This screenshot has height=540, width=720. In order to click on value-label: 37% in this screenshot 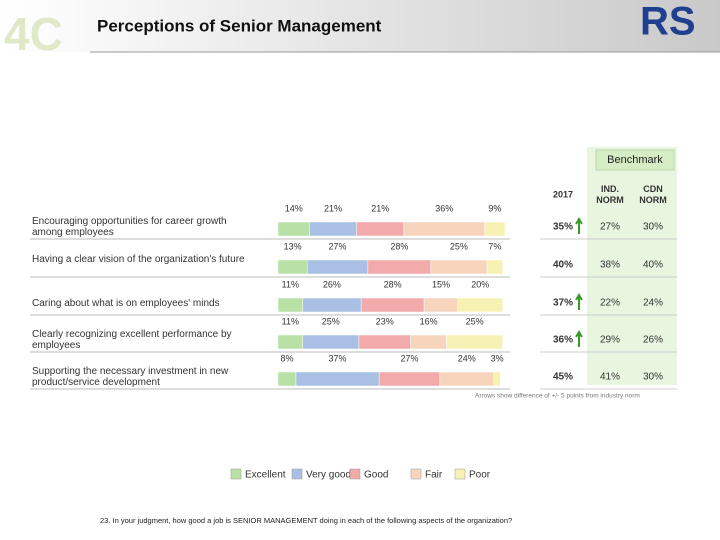, I will do `click(338, 358)`.